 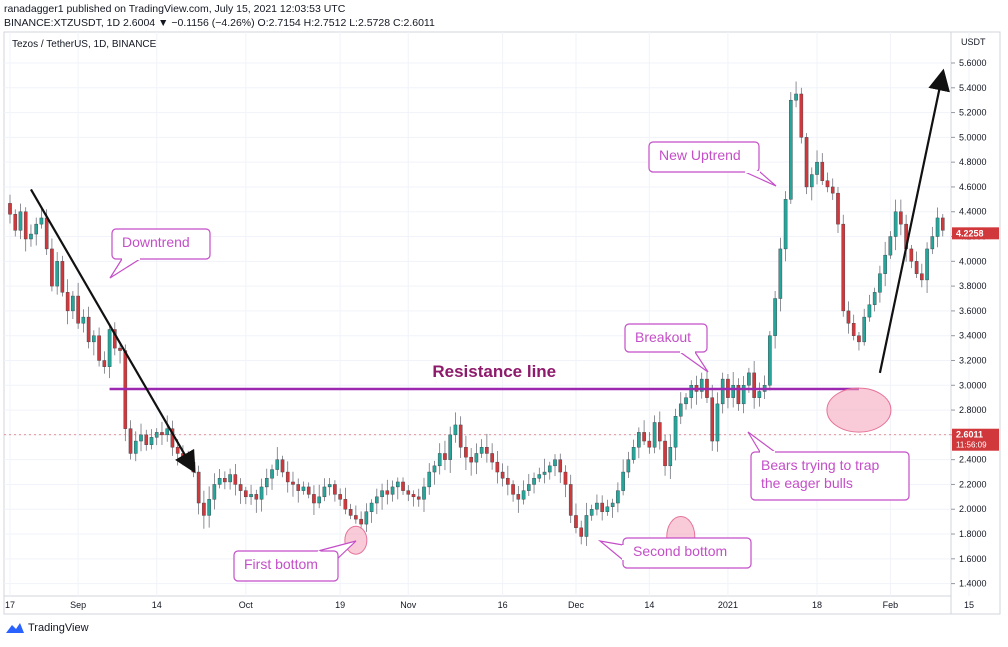 I want to click on bears-callout-text: the eager bulls, so click(x=807, y=483).